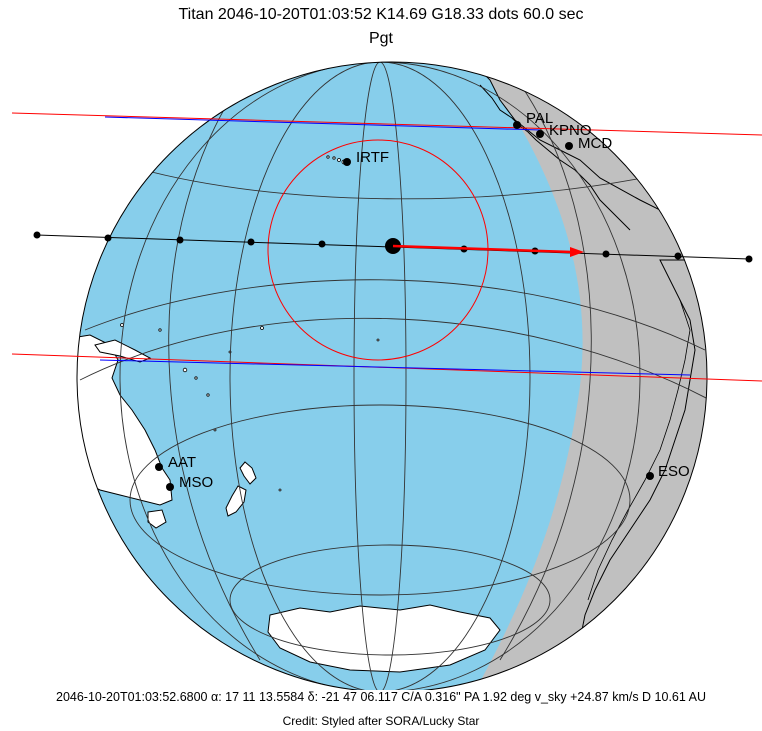 Image resolution: width=762 pixels, height=731 pixels. What do you see at coordinates (123, 351) in the screenshot?
I see `new-guinea-land` at bounding box center [123, 351].